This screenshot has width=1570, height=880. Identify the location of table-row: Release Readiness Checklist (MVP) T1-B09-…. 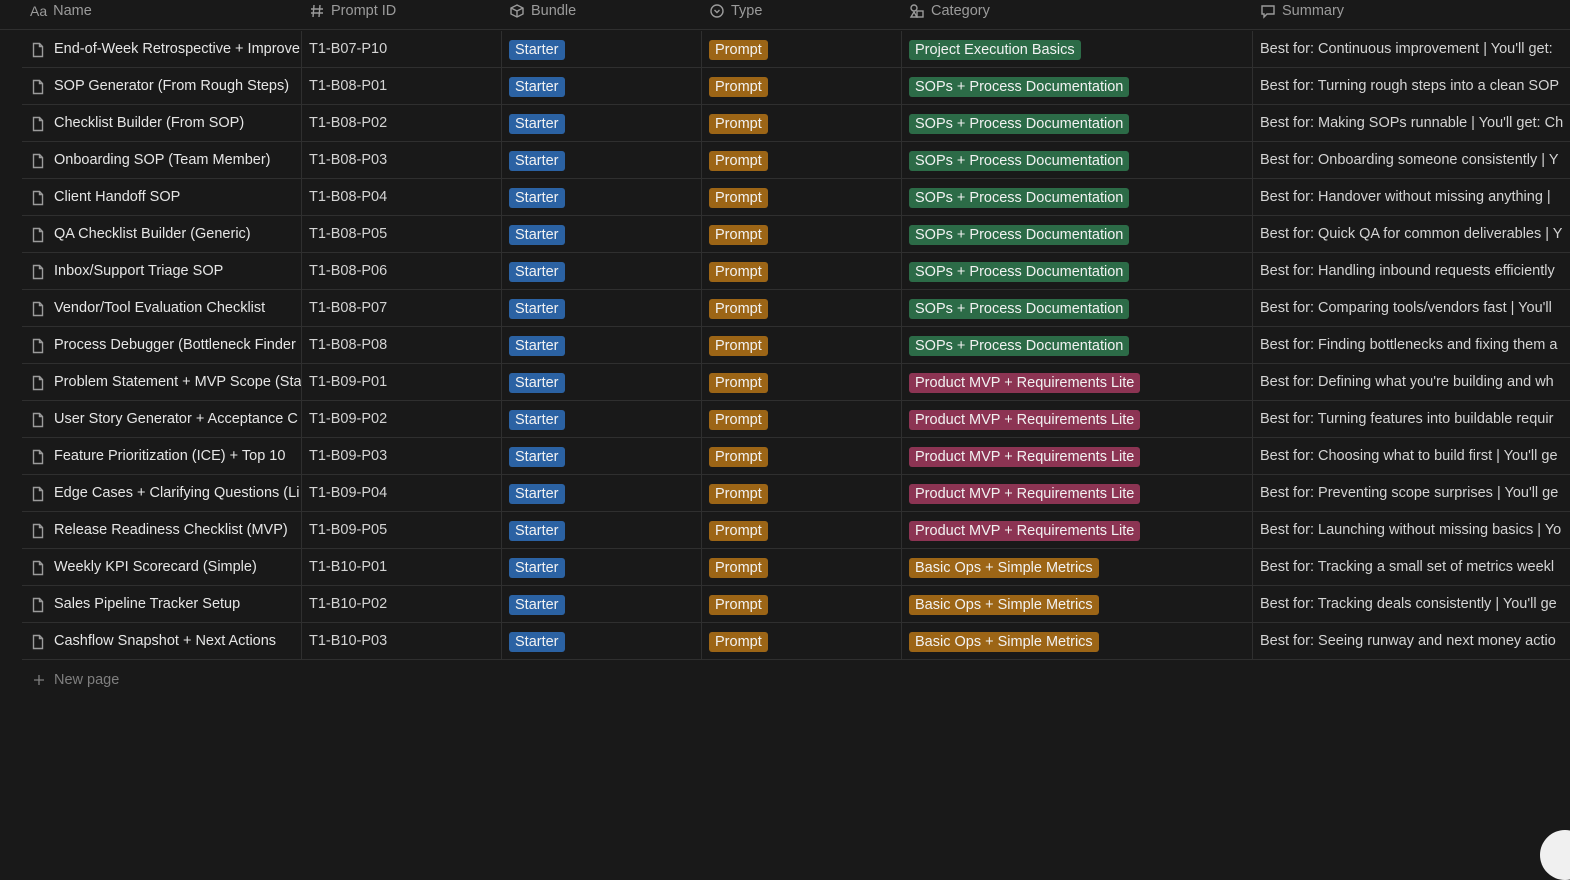
(796, 530).